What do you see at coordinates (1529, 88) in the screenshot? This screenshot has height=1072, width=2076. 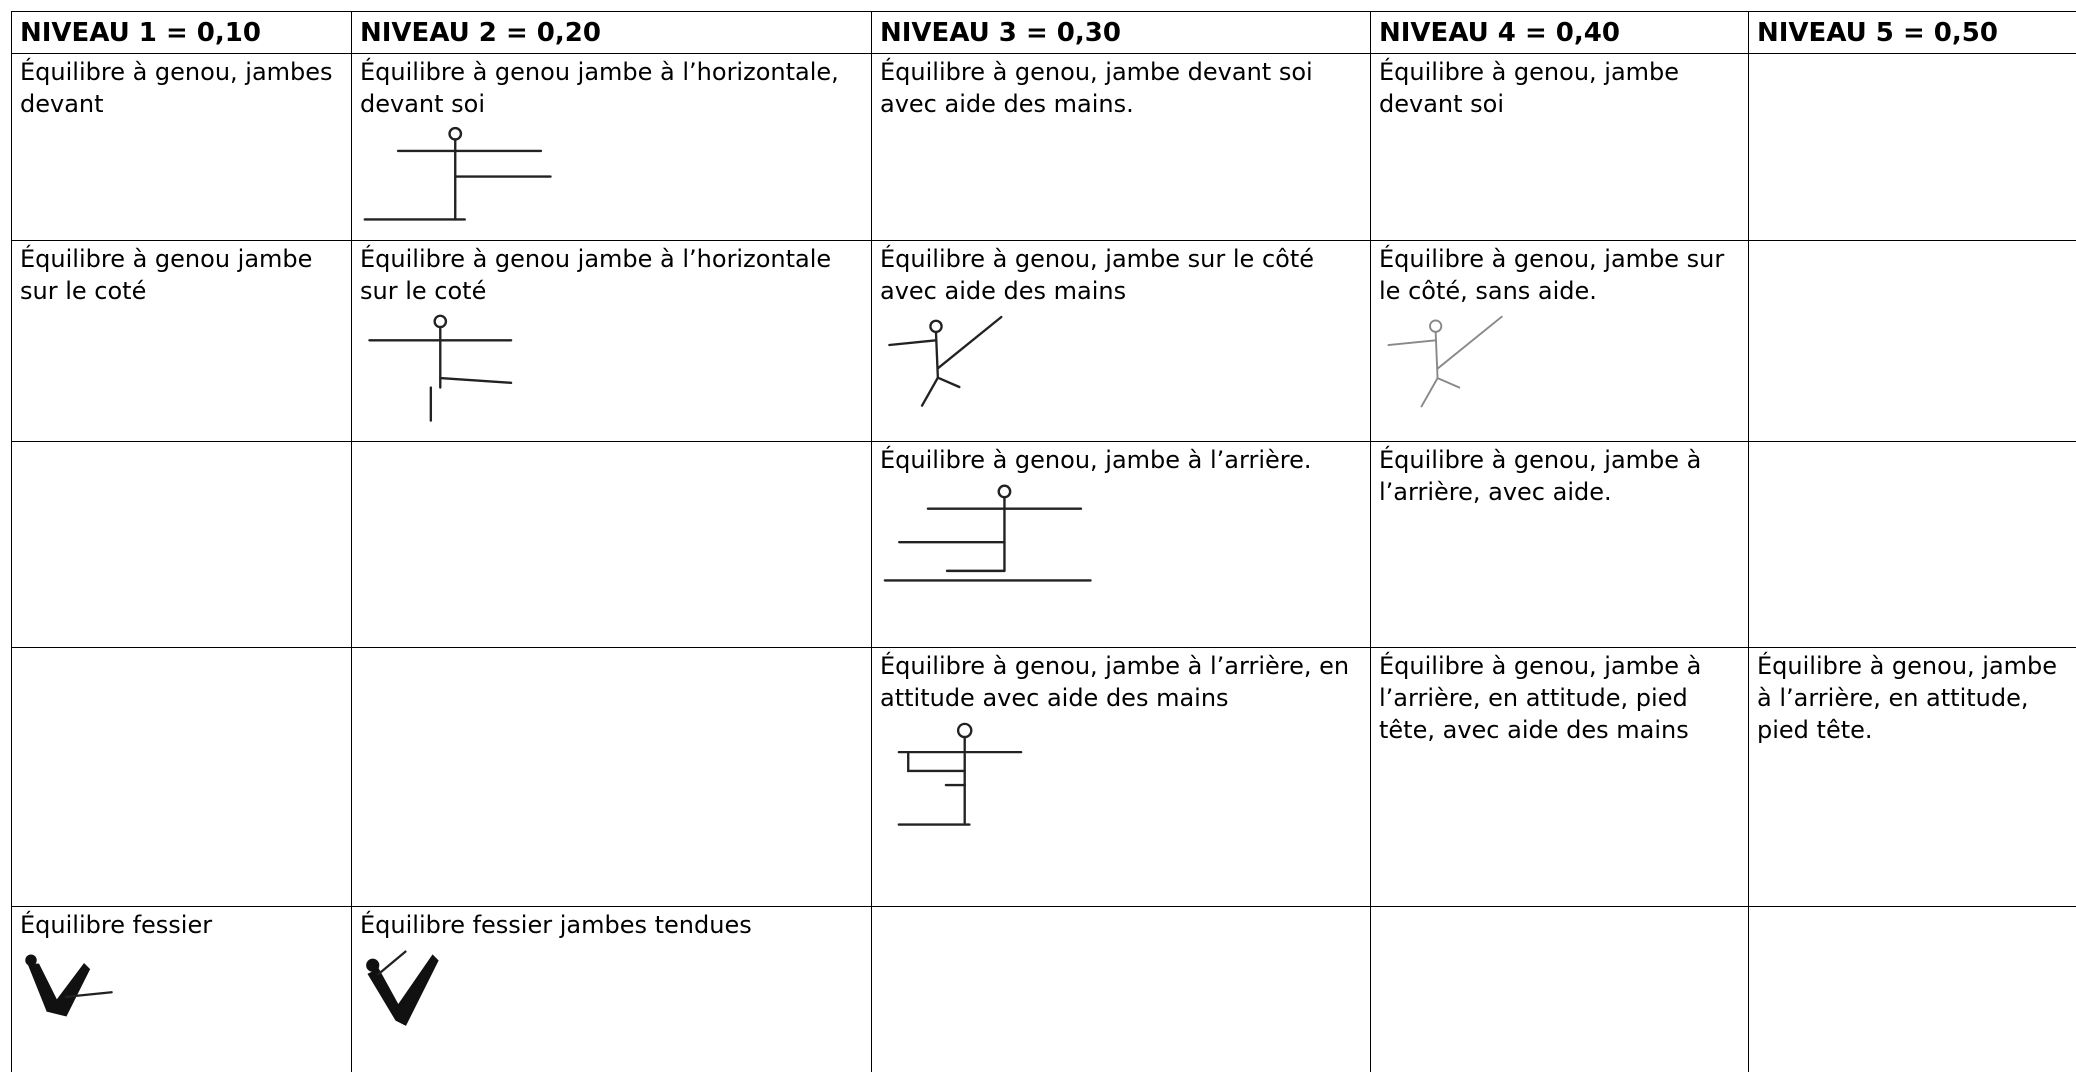 I see `cell-text: Équilibre à genou, jambe devant soi` at bounding box center [1529, 88].